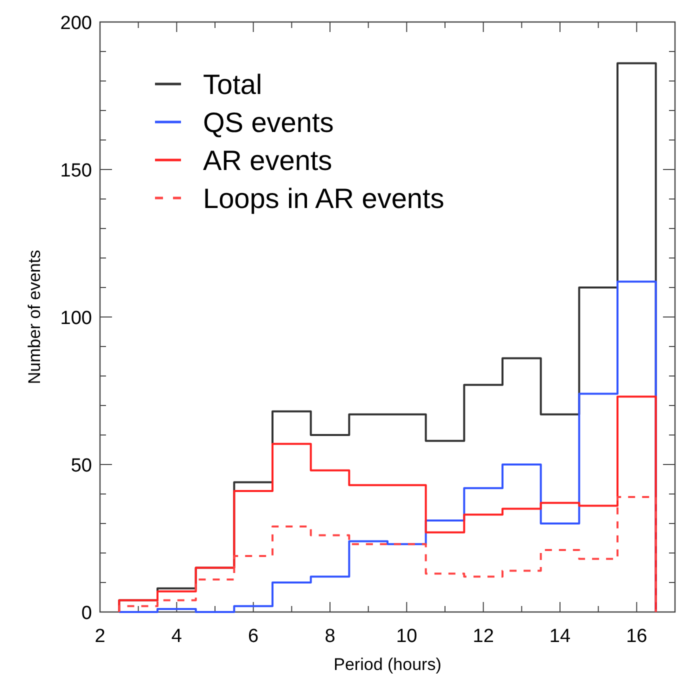 The height and width of the screenshot is (686, 691). Describe the element at coordinates (268, 122) in the screenshot. I see `legend-label: QS events` at that location.